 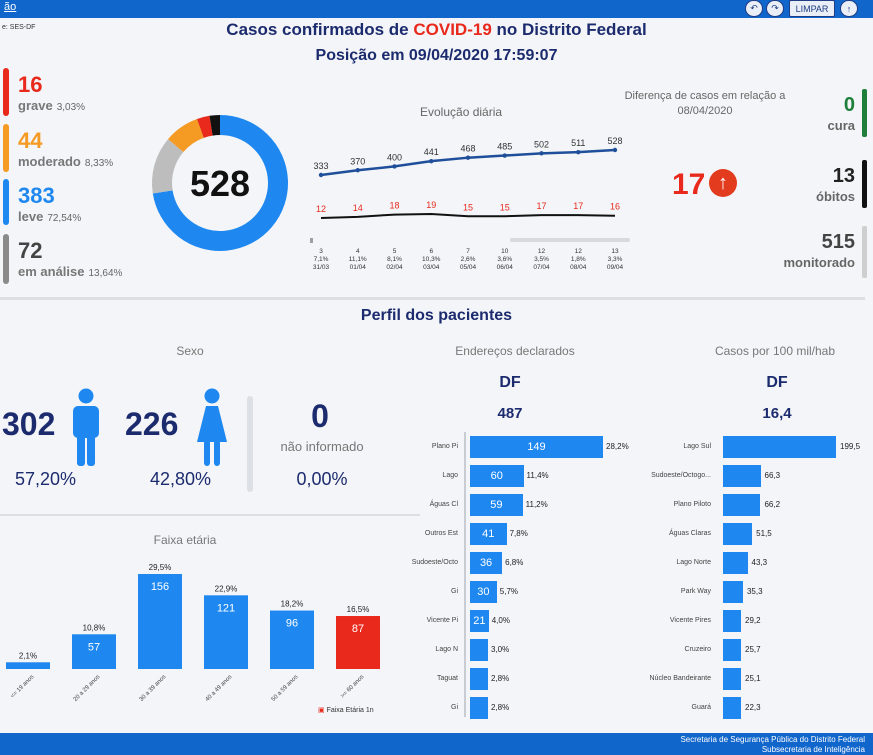 I want to click on severity-percent: 3,03%, so click(x=71, y=107).